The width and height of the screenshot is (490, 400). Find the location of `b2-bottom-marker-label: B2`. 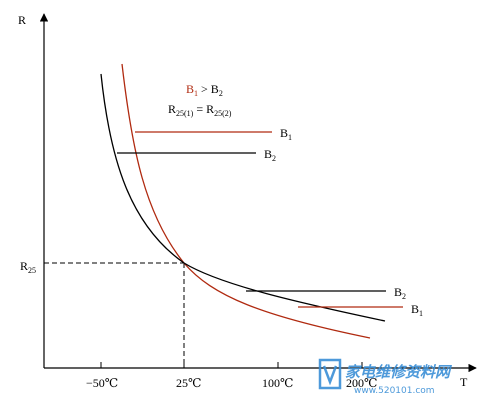

b2-bottom-marker-label: B2 is located at coordinates (400, 293).